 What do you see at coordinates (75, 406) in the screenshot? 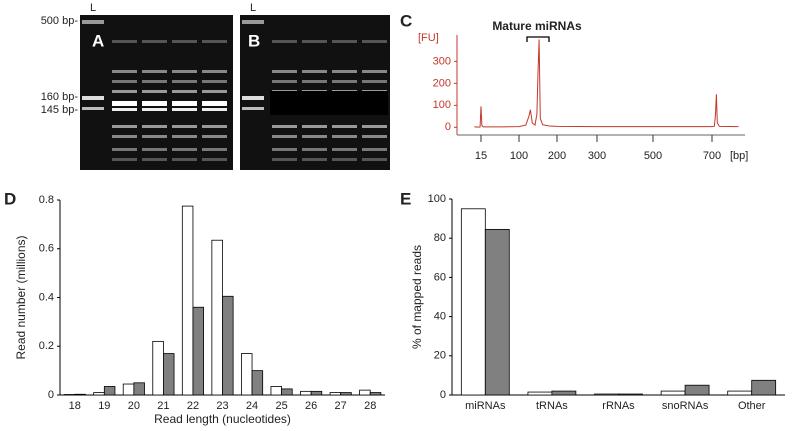
I see `x-tick-label: 18` at bounding box center [75, 406].